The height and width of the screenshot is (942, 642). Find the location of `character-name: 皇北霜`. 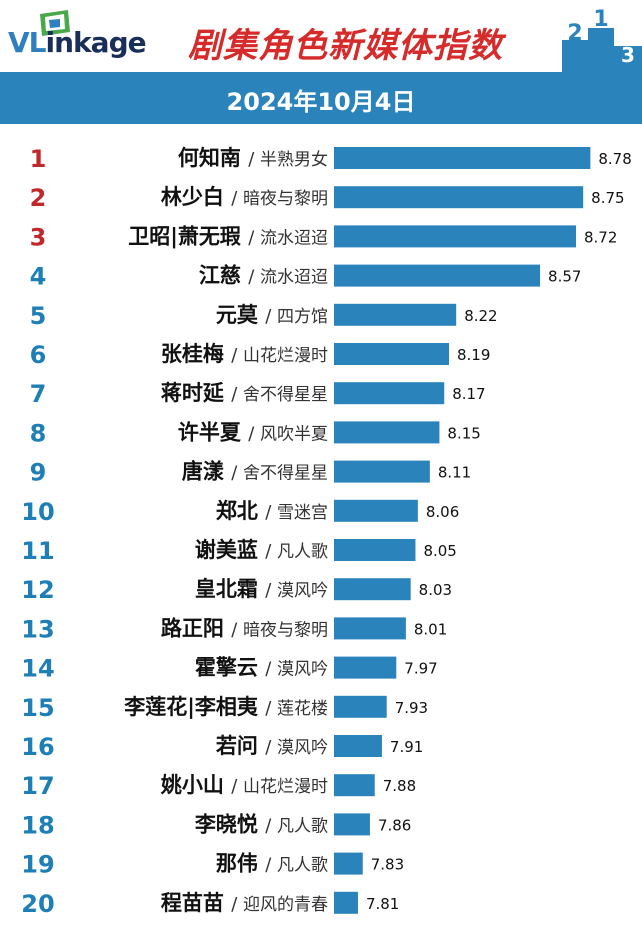

character-name: 皇北霜 is located at coordinates (230, 589).